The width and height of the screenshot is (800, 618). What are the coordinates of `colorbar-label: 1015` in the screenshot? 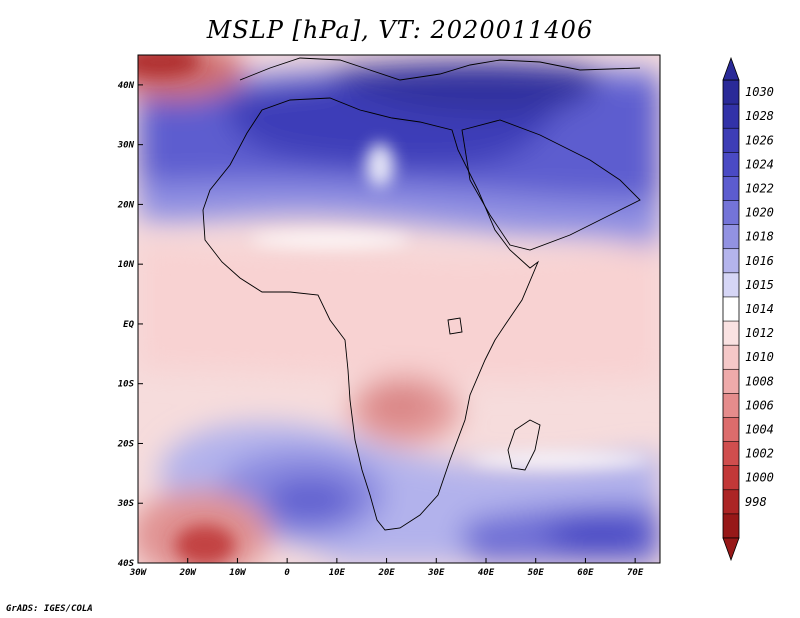 It's located at (759, 285).